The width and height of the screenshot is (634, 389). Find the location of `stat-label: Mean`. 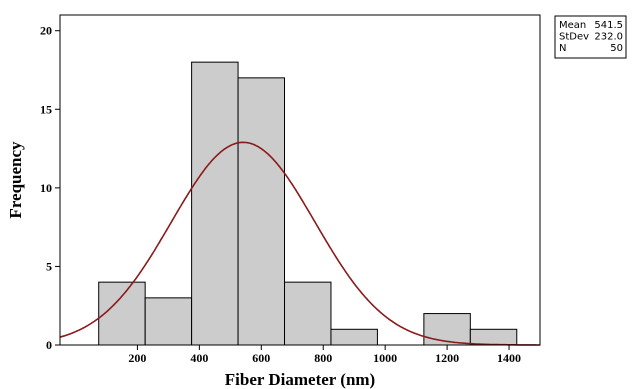

stat-label: Mean is located at coordinates (572, 25).